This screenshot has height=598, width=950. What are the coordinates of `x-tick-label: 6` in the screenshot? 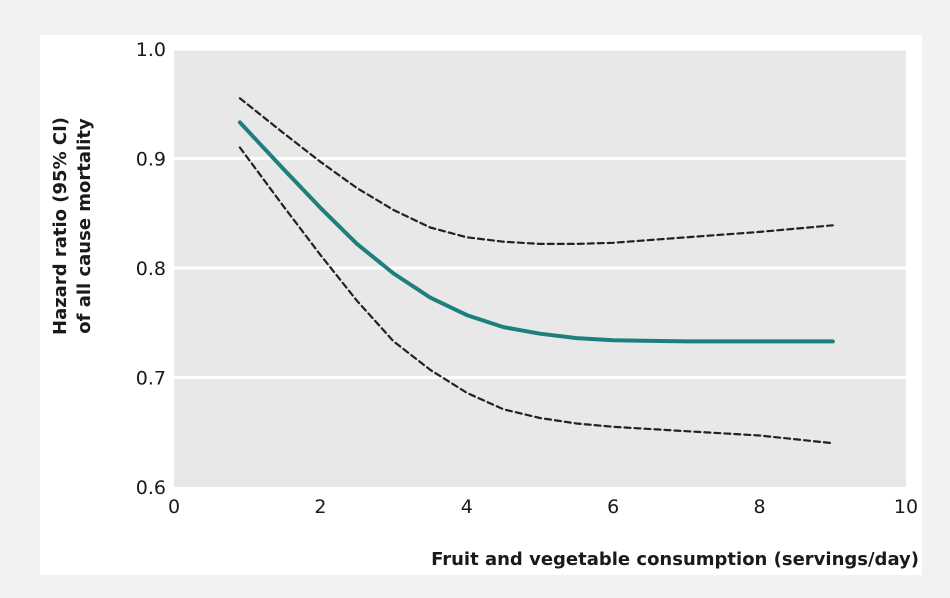 It's located at (613, 507).